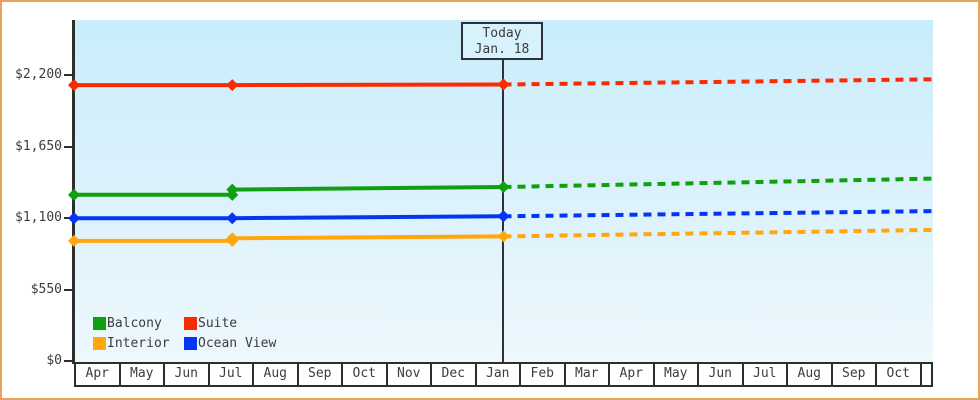 The image size is (980, 400). Describe the element at coordinates (218, 323) in the screenshot. I see `legend-label: Suite` at that location.